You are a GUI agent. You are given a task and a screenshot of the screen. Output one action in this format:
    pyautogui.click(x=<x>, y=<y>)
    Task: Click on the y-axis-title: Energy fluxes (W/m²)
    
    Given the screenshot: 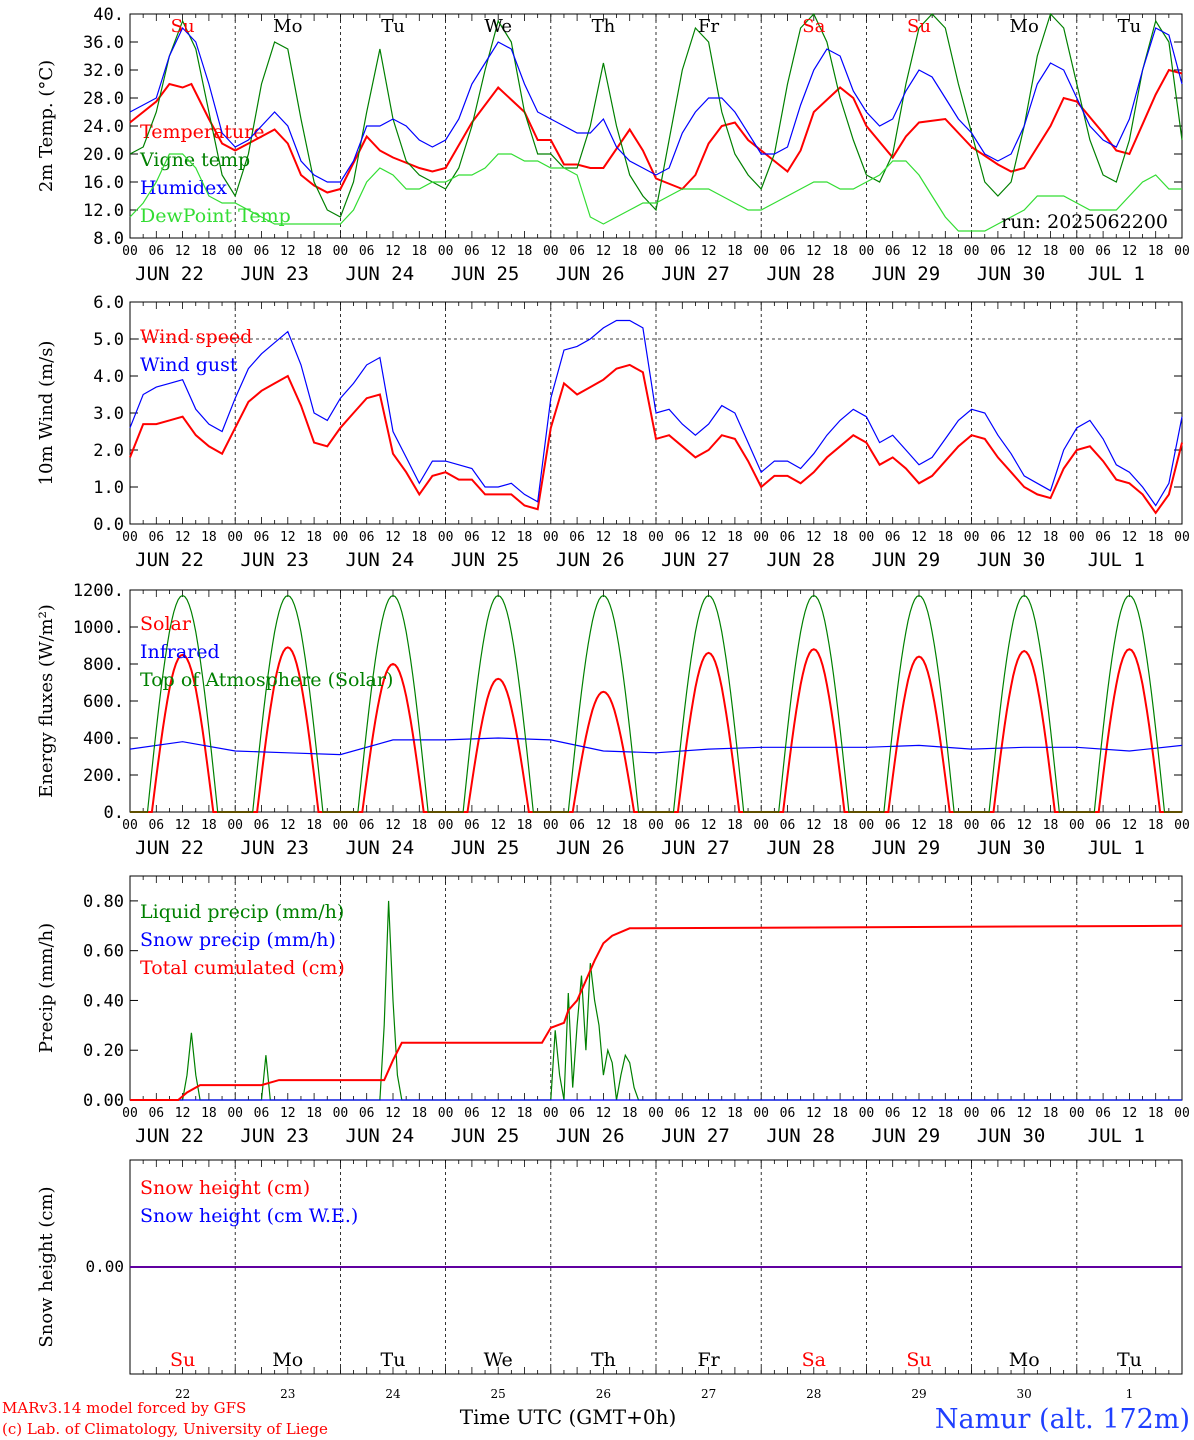 What is the action you would take?
    pyautogui.click(x=46, y=701)
    